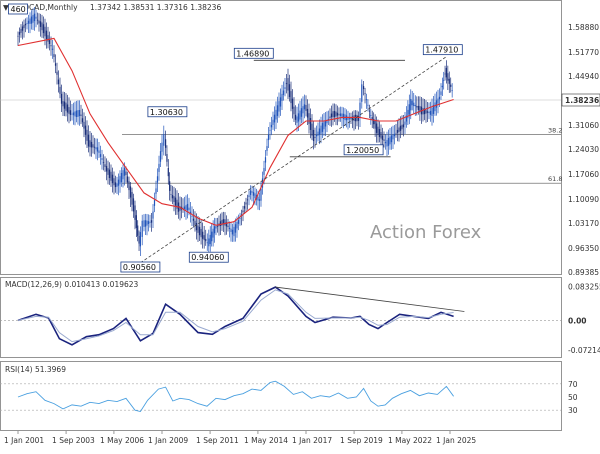 The image size is (600, 454). I want to click on symbol-label: USDCAD,Monthly, so click(45, 7).